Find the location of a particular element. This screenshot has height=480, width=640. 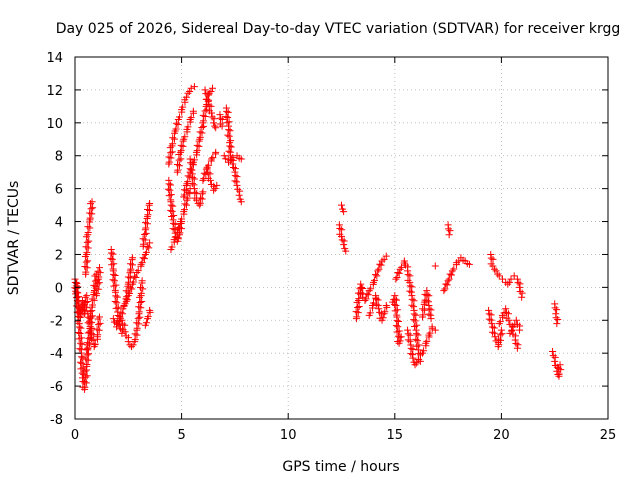

y-tick-label: 14 is located at coordinates (54, 58).